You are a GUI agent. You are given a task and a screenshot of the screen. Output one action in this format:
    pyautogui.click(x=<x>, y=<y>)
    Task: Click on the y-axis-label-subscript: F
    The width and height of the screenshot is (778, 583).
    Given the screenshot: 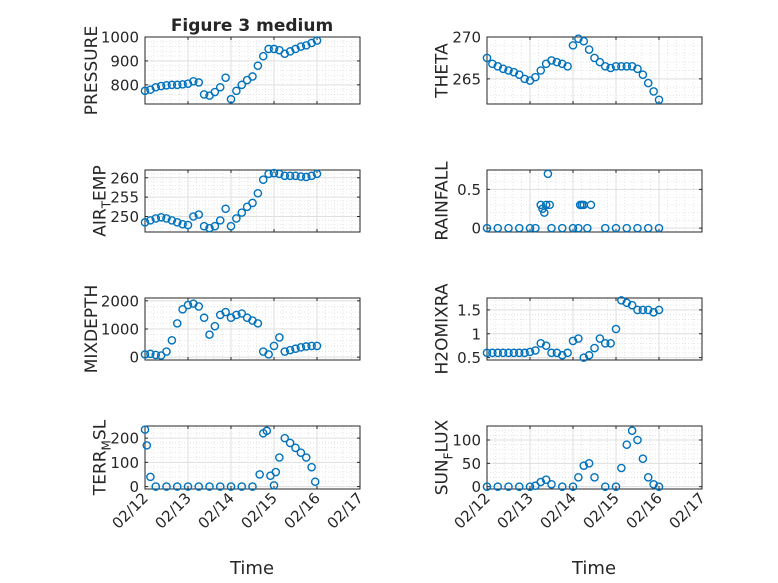 What is the action you would take?
    pyautogui.click(x=449, y=455)
    